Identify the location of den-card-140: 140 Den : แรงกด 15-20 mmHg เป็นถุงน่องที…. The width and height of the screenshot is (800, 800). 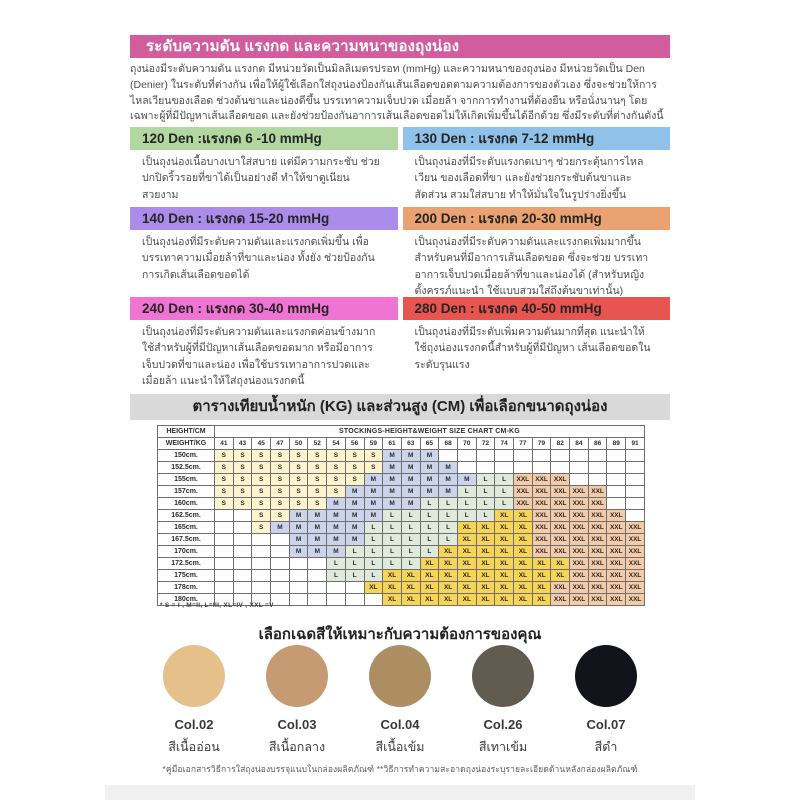
(264, 252).